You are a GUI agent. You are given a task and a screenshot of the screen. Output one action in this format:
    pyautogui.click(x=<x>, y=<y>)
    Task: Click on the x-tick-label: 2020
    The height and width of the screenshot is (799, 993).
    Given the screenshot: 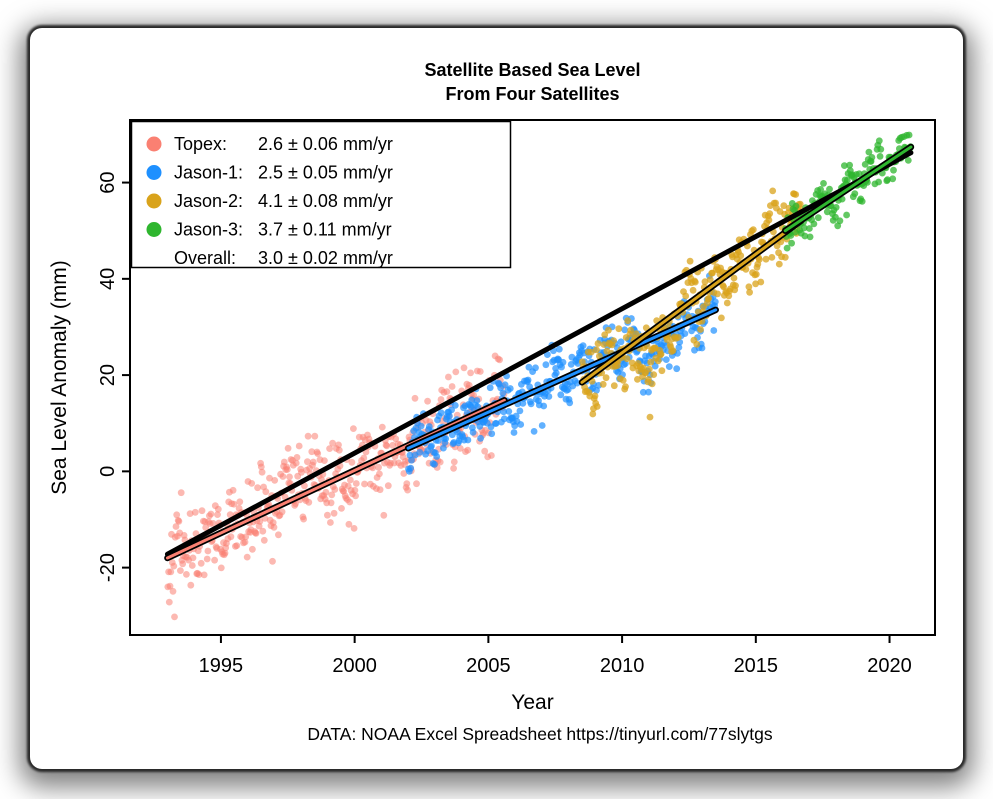 What is the action you would take?
    pyautogui.click(x=889, y=666)
    